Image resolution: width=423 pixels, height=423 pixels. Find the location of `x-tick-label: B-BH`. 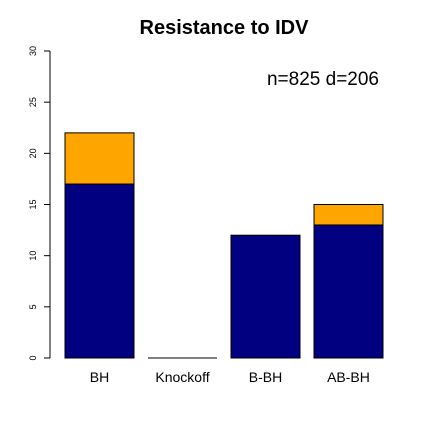

x-tick-label: B-BH is located at coordinates (265, 377).